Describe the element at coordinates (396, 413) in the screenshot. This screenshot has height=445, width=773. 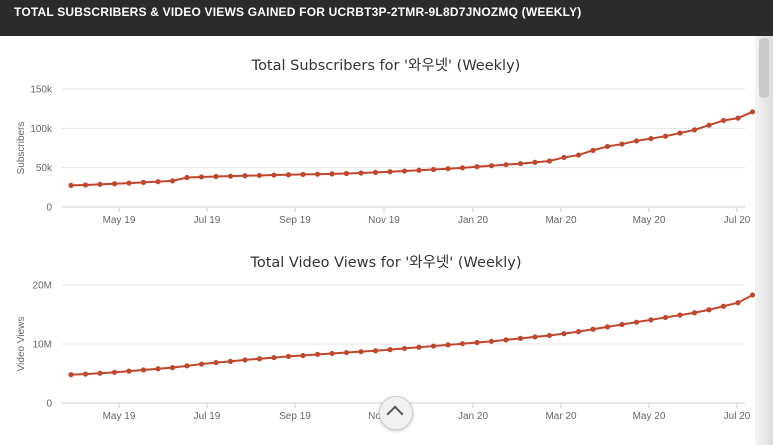
I see `scroll-to-top-button` at that location.